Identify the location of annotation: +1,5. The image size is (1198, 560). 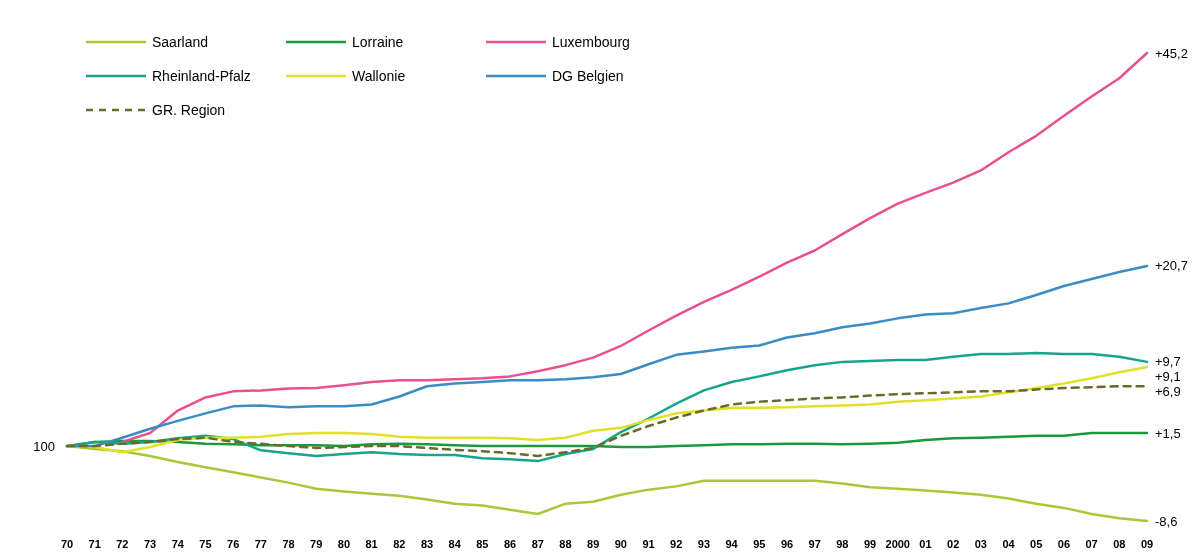
(1168, 433).